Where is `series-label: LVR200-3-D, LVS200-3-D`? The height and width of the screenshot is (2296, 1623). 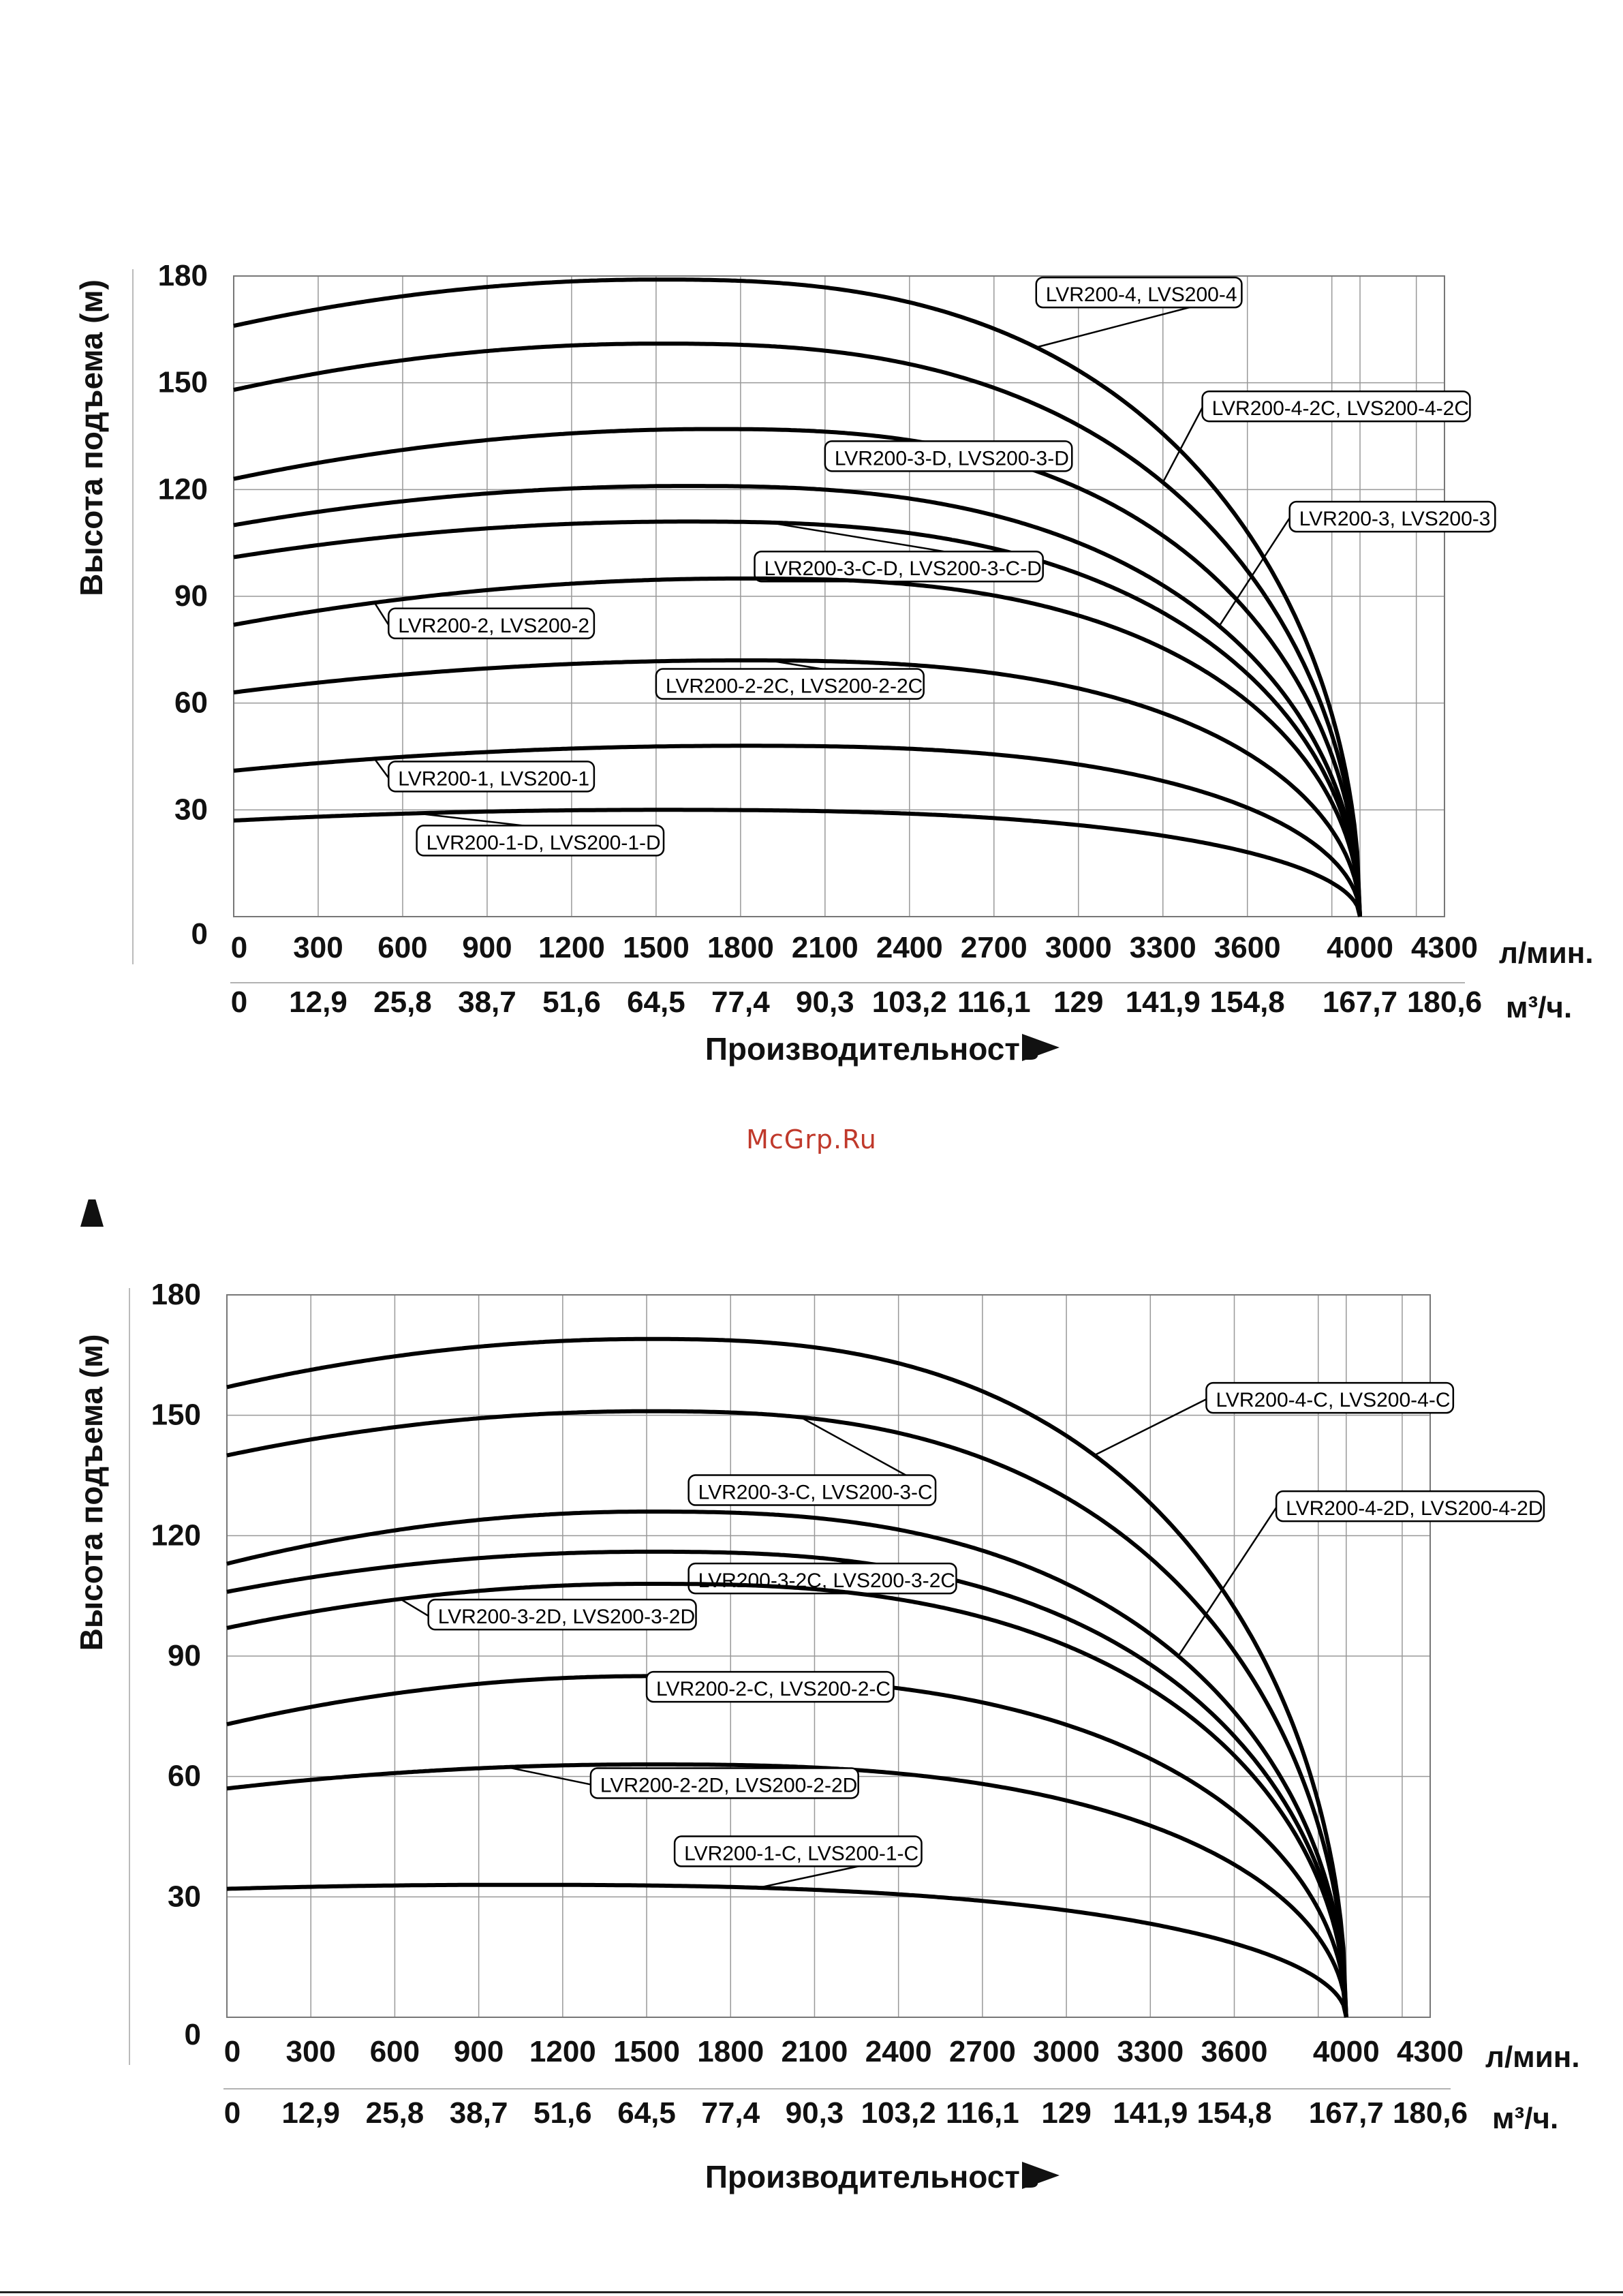
series-label: LVR200-3-D, LVS200-3-D is located at coordinates (952, 459).